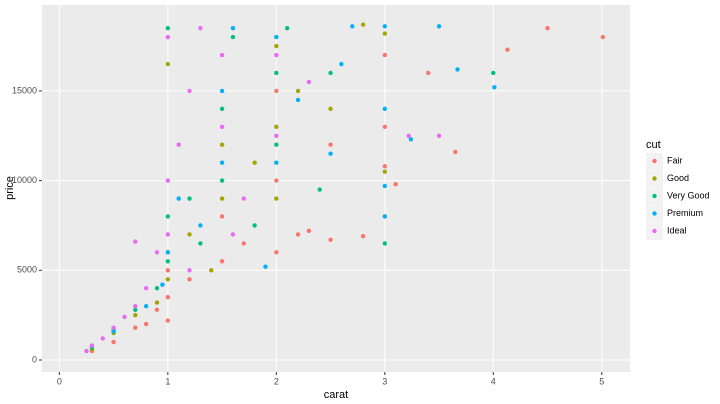 The image size is (720, 404). What do you see at coordinates (677, 230) in the screenshot?
I see `legend-label: Ideal` at bounding box center [677, 230].